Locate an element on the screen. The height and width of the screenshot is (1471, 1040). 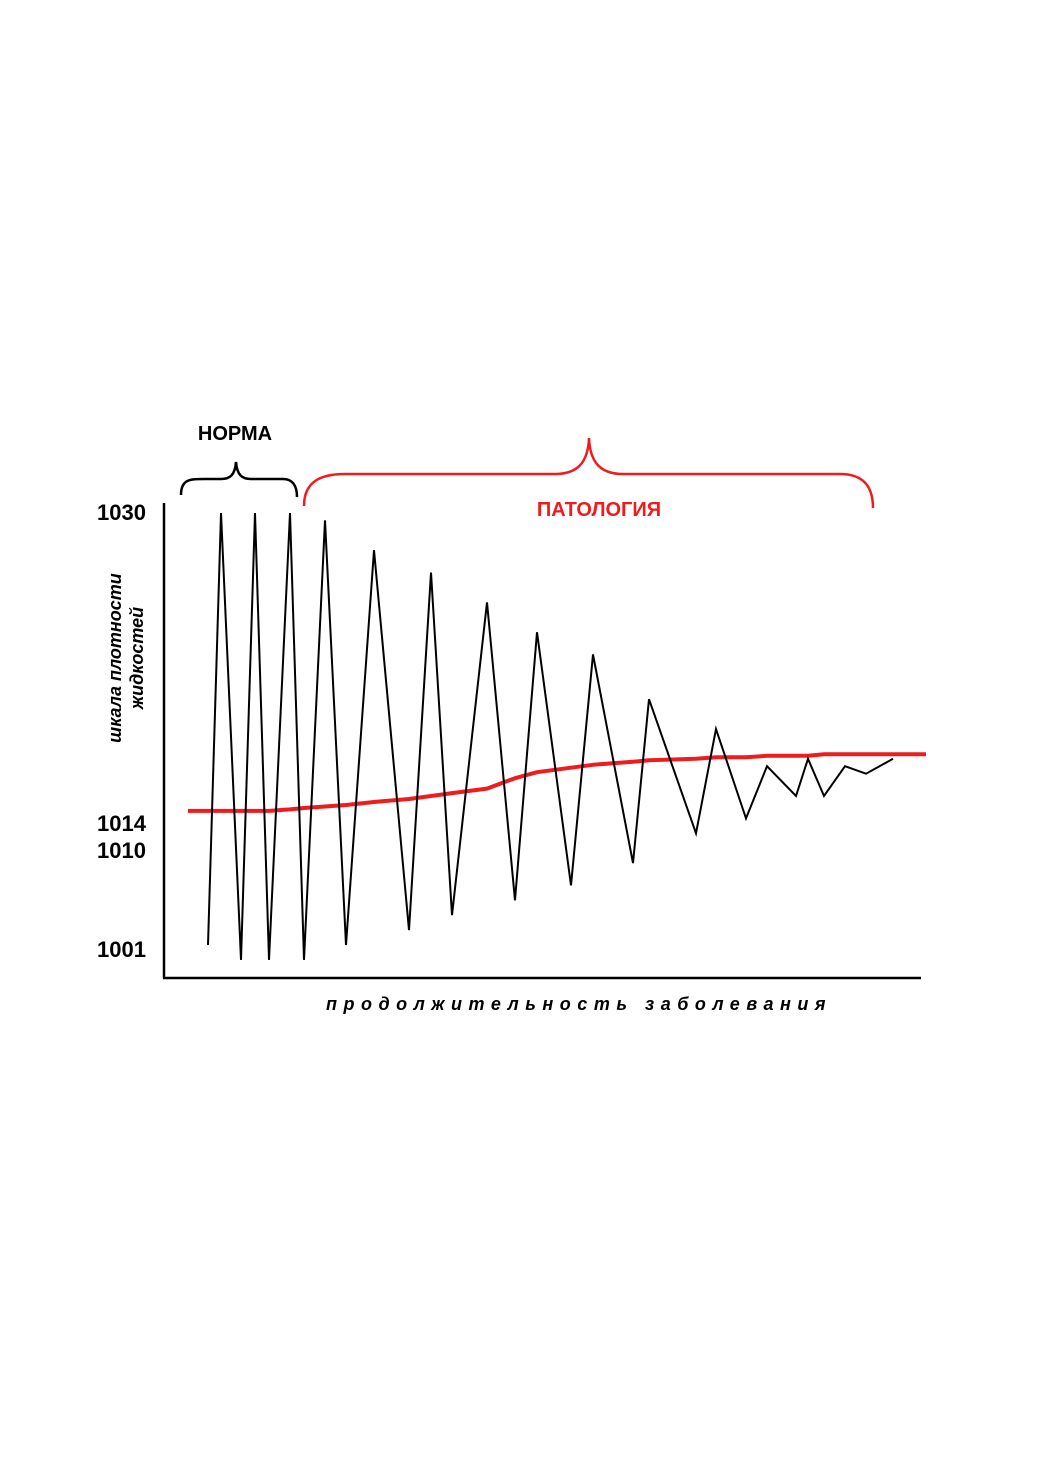
pathology-brace is located at coordinates (588, 473).